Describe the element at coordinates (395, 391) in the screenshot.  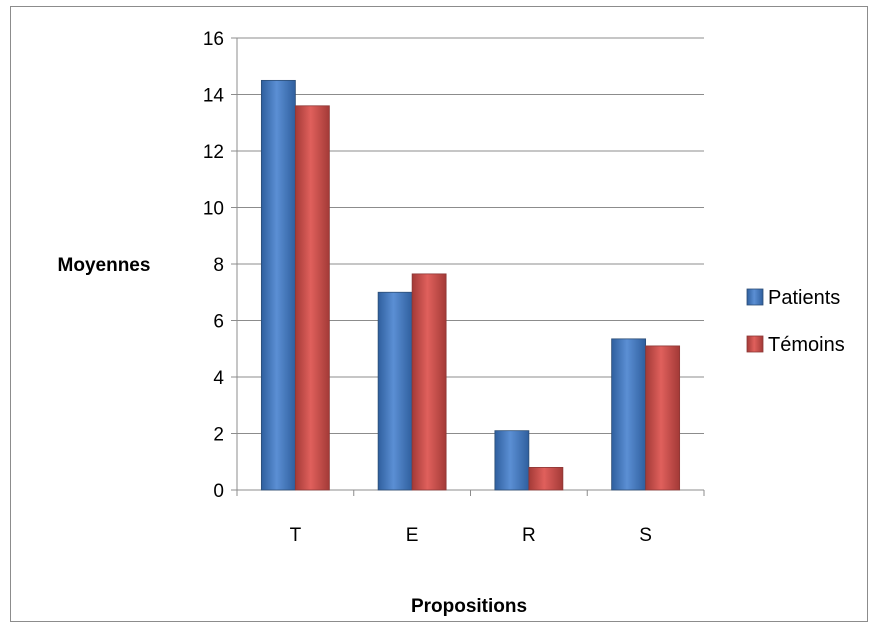
I see `bar-patients-e` at that location.